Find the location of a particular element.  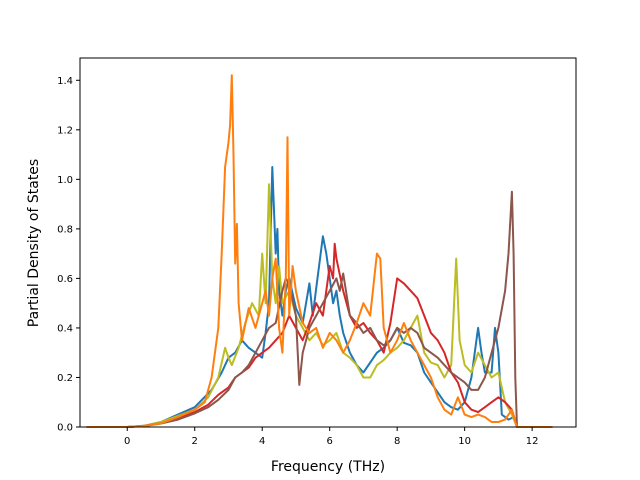

x-tick-label: 0 is located at coordinates (127, 441).